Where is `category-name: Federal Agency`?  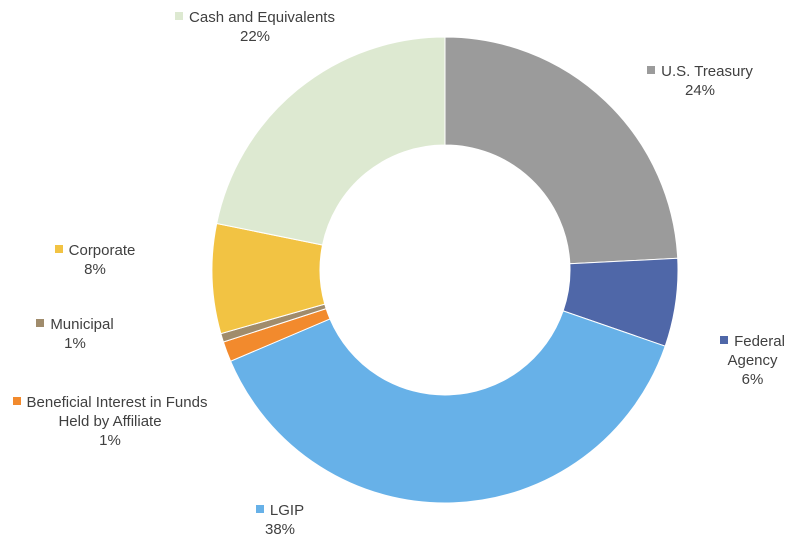
category-name: Federal Agency is located at coordinates (756, 351).